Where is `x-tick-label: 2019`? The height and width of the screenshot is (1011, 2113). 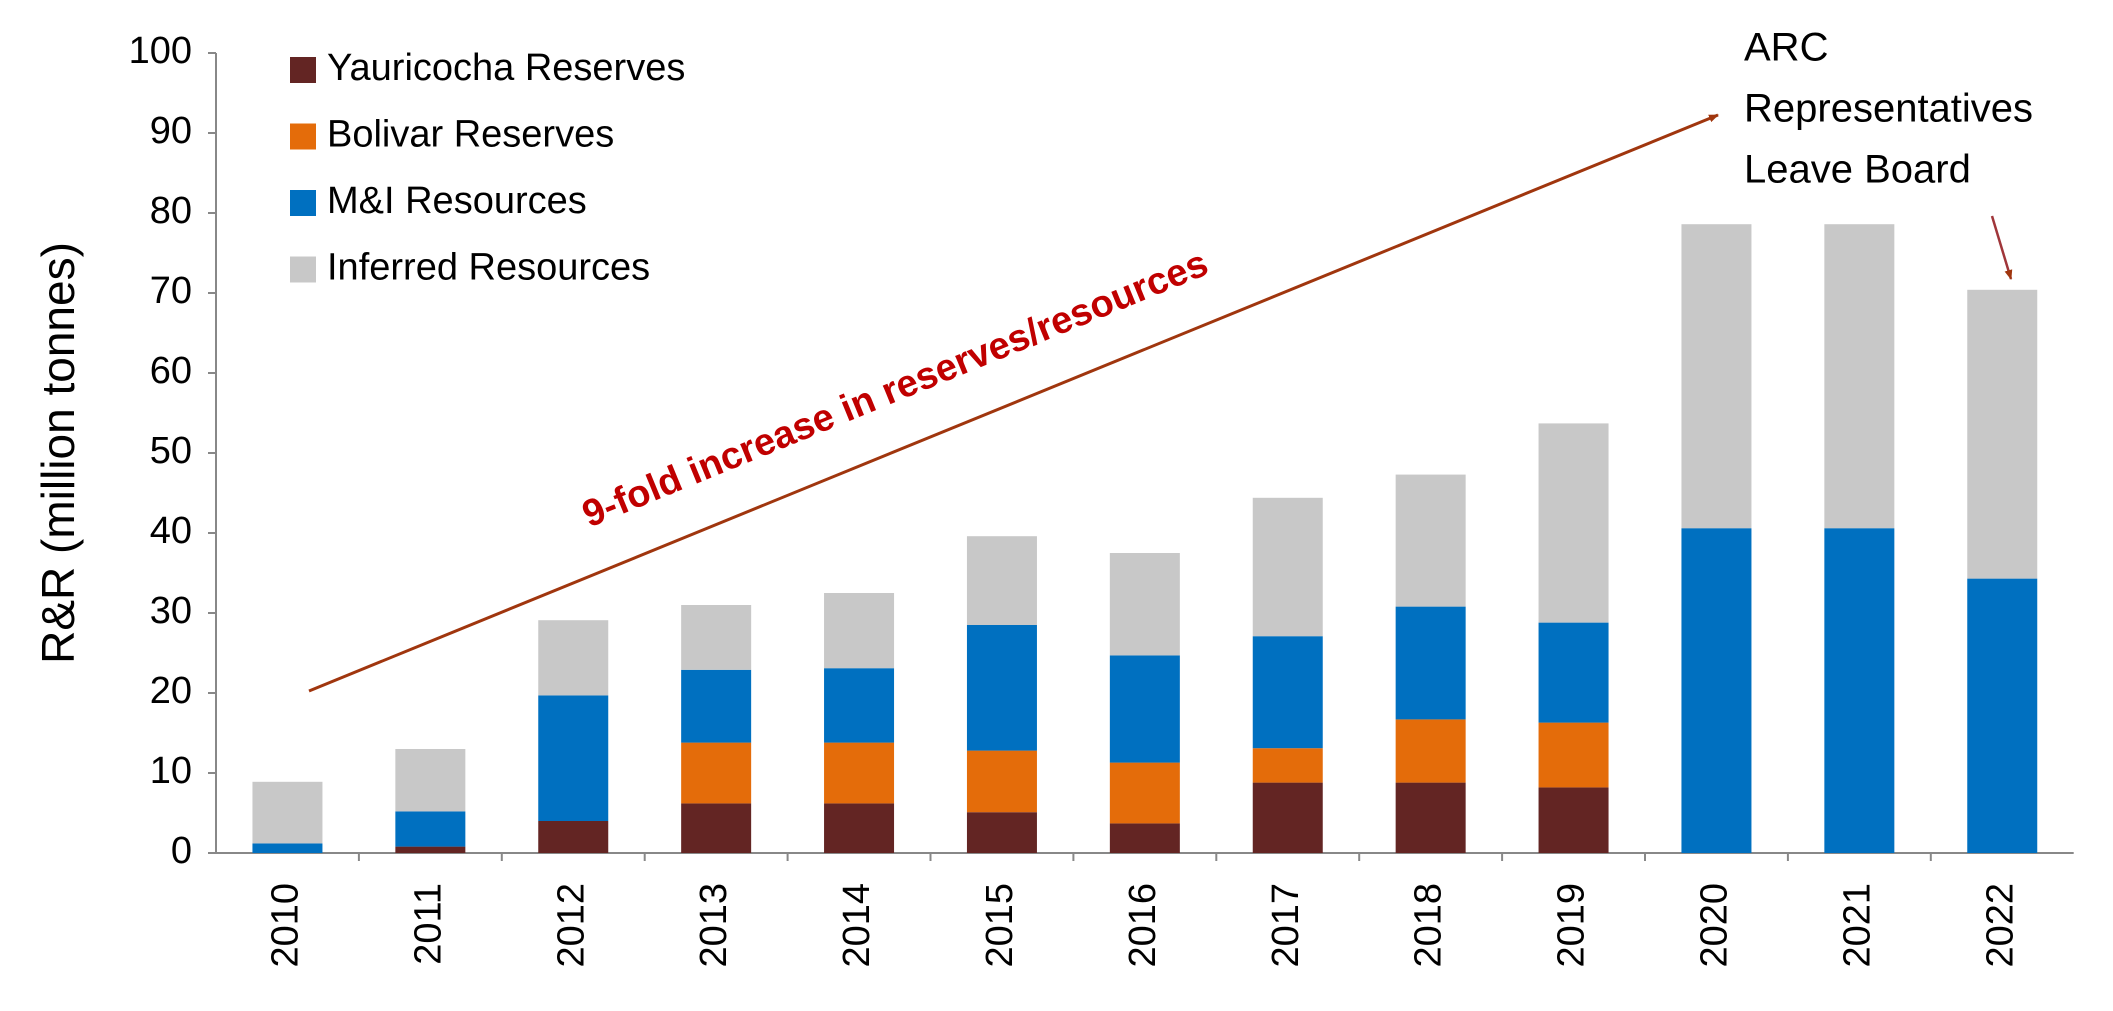 x-tick-label: 2019 is located at coordinates (1572, 925).